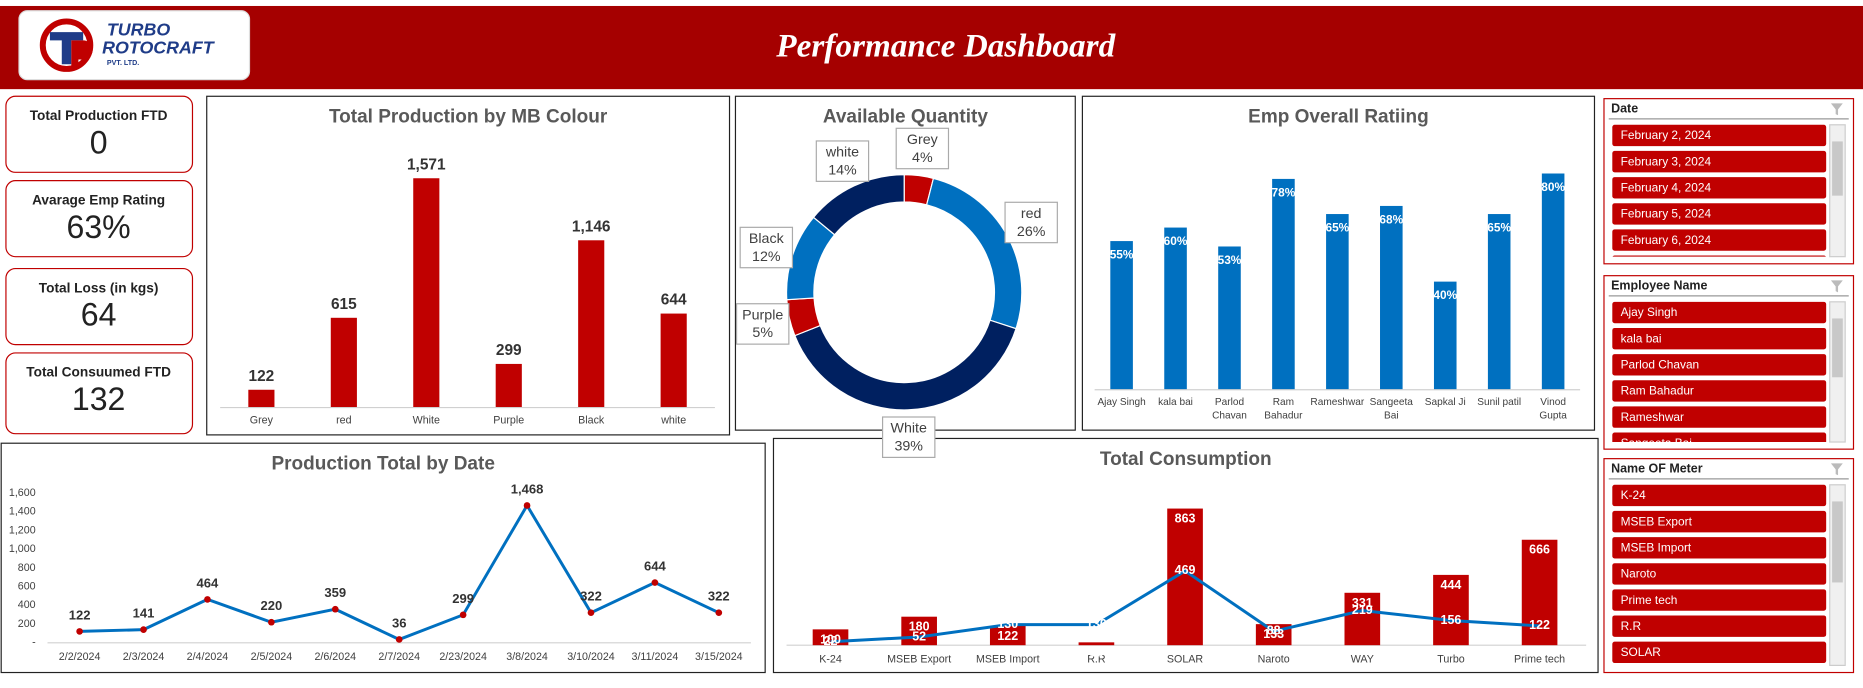  What do you see at coordinates (842, 153) in the screenshot?
I see `data-label-category: white` at bounding box center [842, 153].